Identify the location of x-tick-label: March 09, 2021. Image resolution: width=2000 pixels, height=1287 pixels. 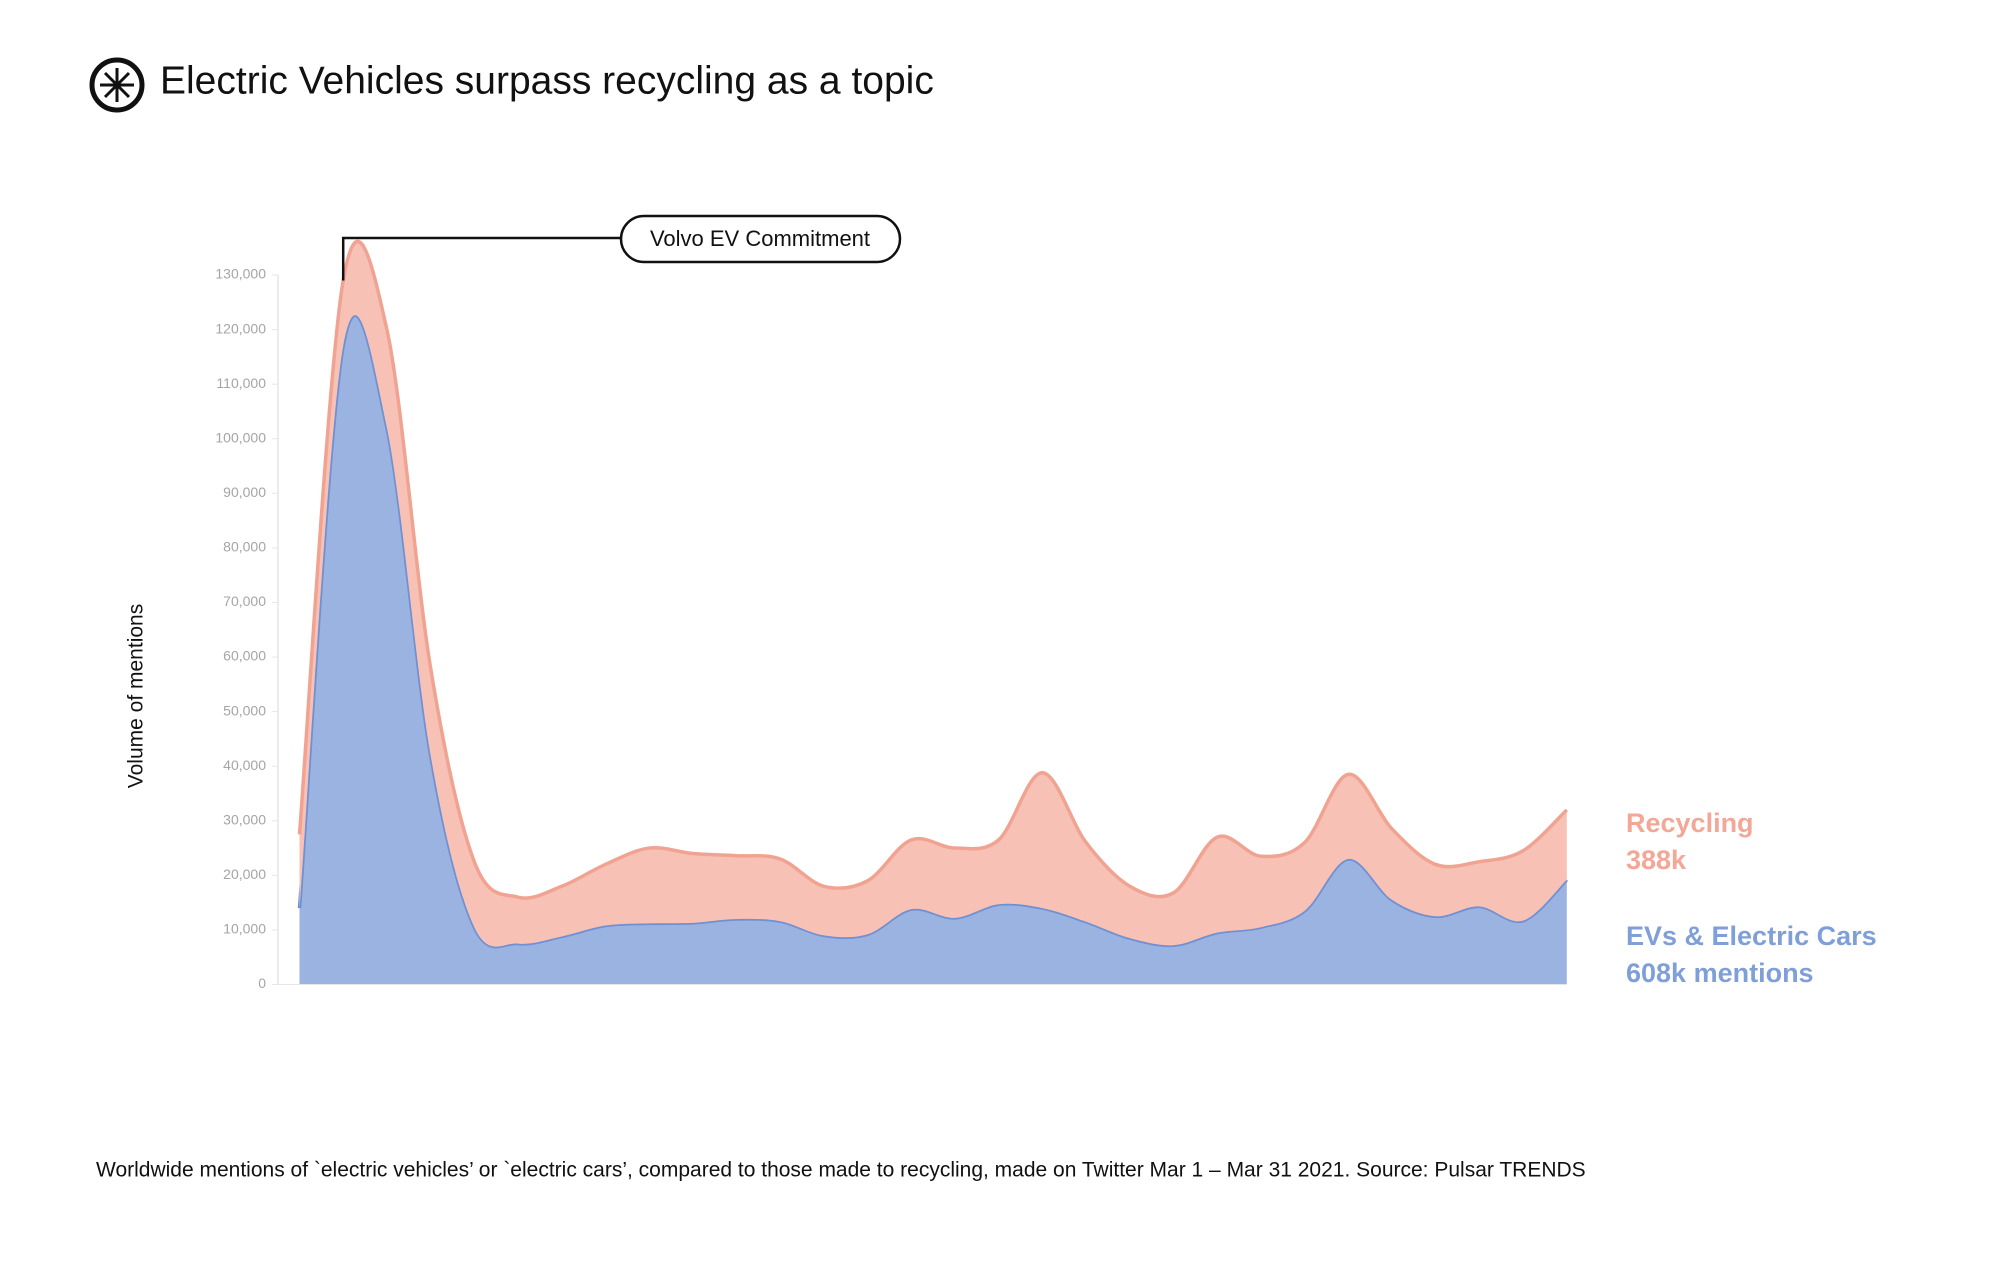
(615, 1032).